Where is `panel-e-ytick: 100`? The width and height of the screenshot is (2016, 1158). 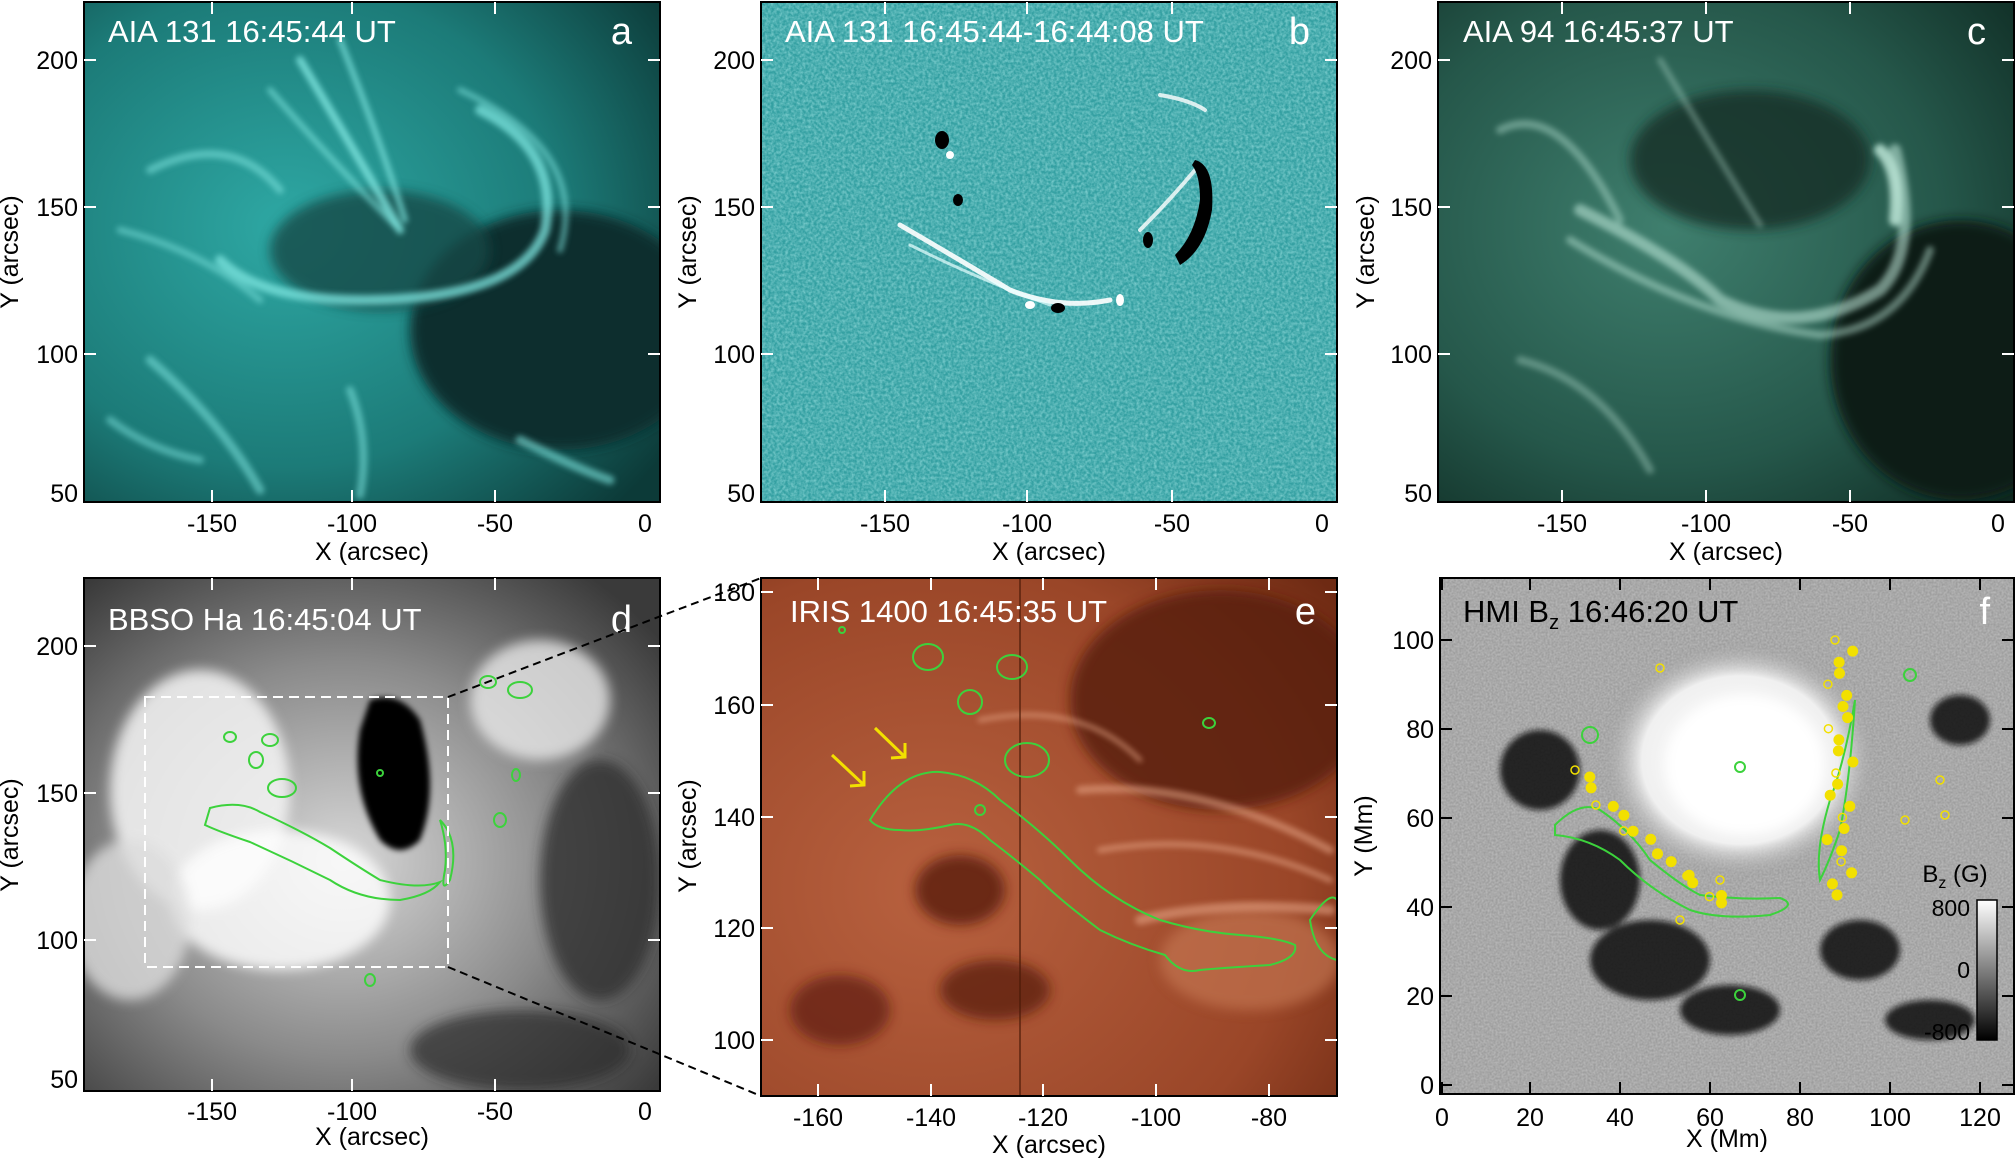
panel-e-ytick: 100 is located at coordinates (734, 1041).